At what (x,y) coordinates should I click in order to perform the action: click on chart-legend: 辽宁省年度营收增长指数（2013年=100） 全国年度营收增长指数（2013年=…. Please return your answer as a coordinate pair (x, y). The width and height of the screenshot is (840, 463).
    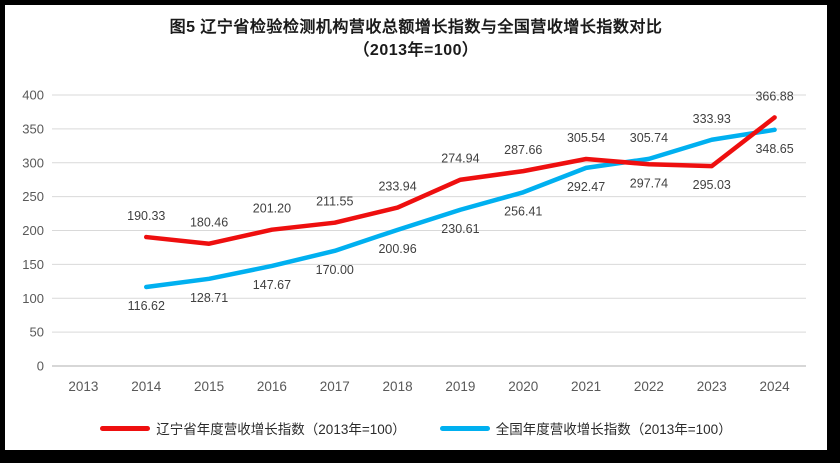
    Looking at the image, I should click on (416, 428).